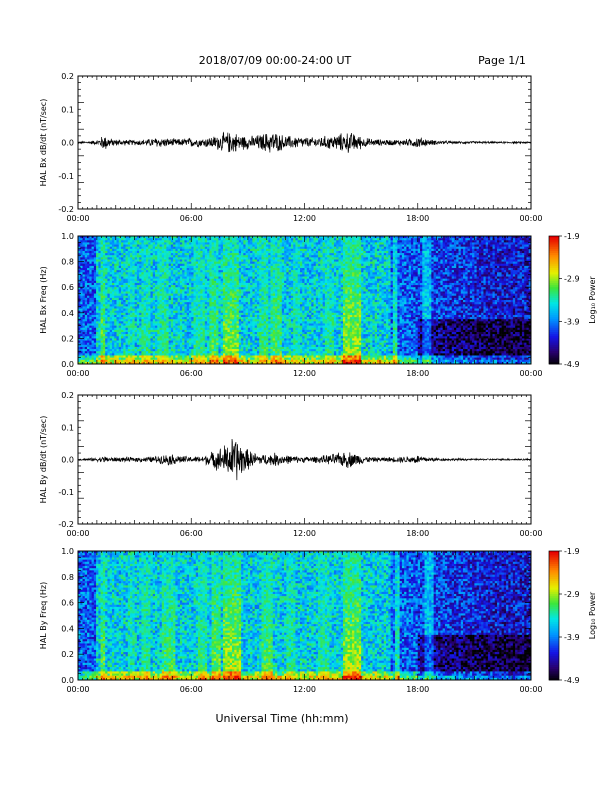 Image resolution: width=612 pixels, height=792 pixels. I want to click on y-axis-label: HAL By dB/dt (nT/sec), so click(43, 460).